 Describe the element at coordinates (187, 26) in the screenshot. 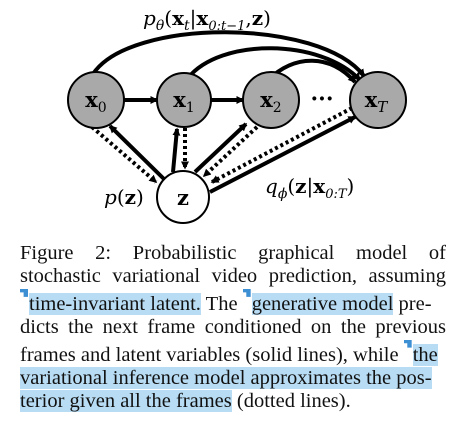

I see `label-generative-x-sub: t` at that location.